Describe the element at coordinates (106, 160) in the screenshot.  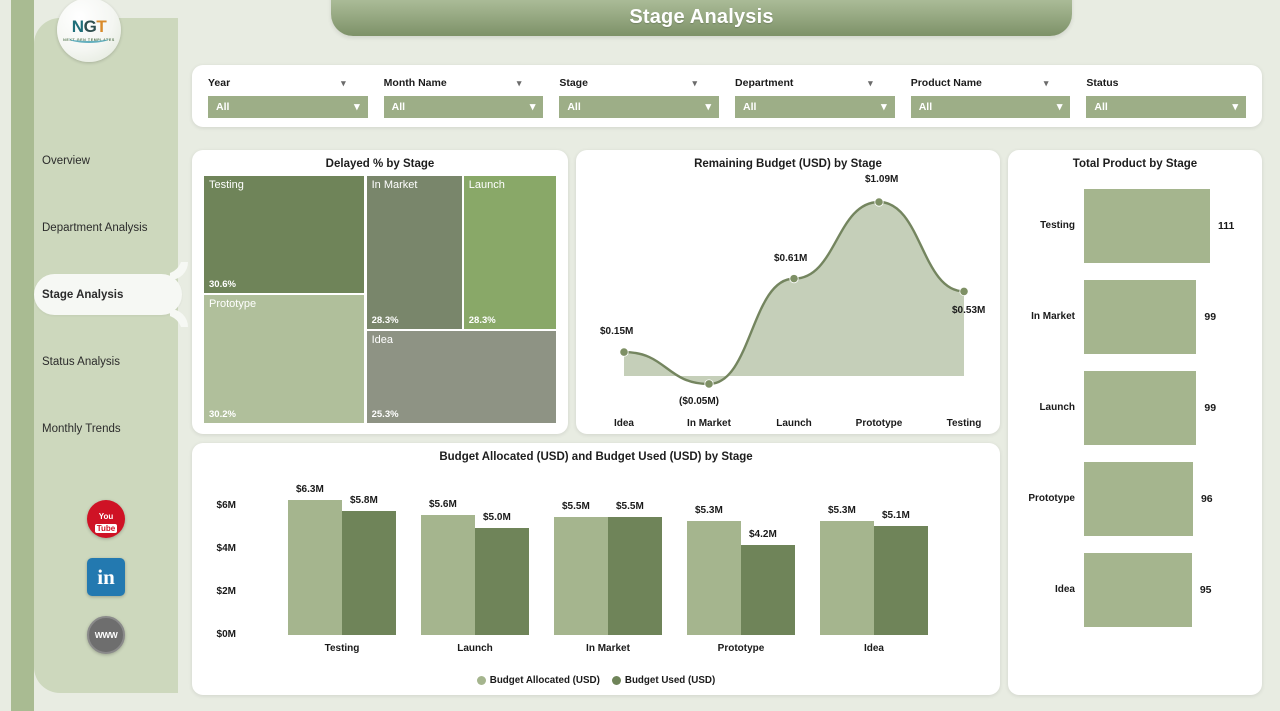
I see `sidebar-item-overview: Overview` at that location.